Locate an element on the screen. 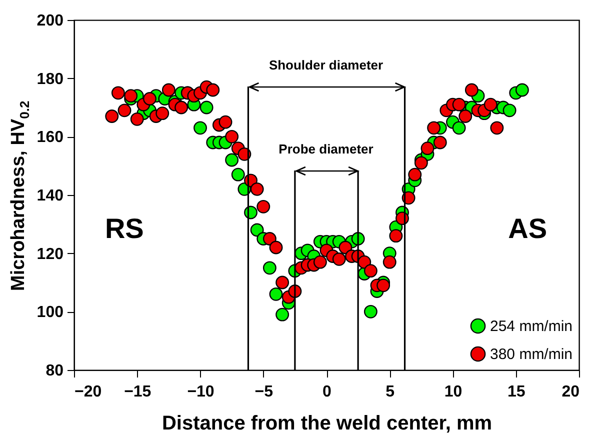 This screenshot has height=439, width=590. x-tick-label: −5 is located at coordinates (264, 392).